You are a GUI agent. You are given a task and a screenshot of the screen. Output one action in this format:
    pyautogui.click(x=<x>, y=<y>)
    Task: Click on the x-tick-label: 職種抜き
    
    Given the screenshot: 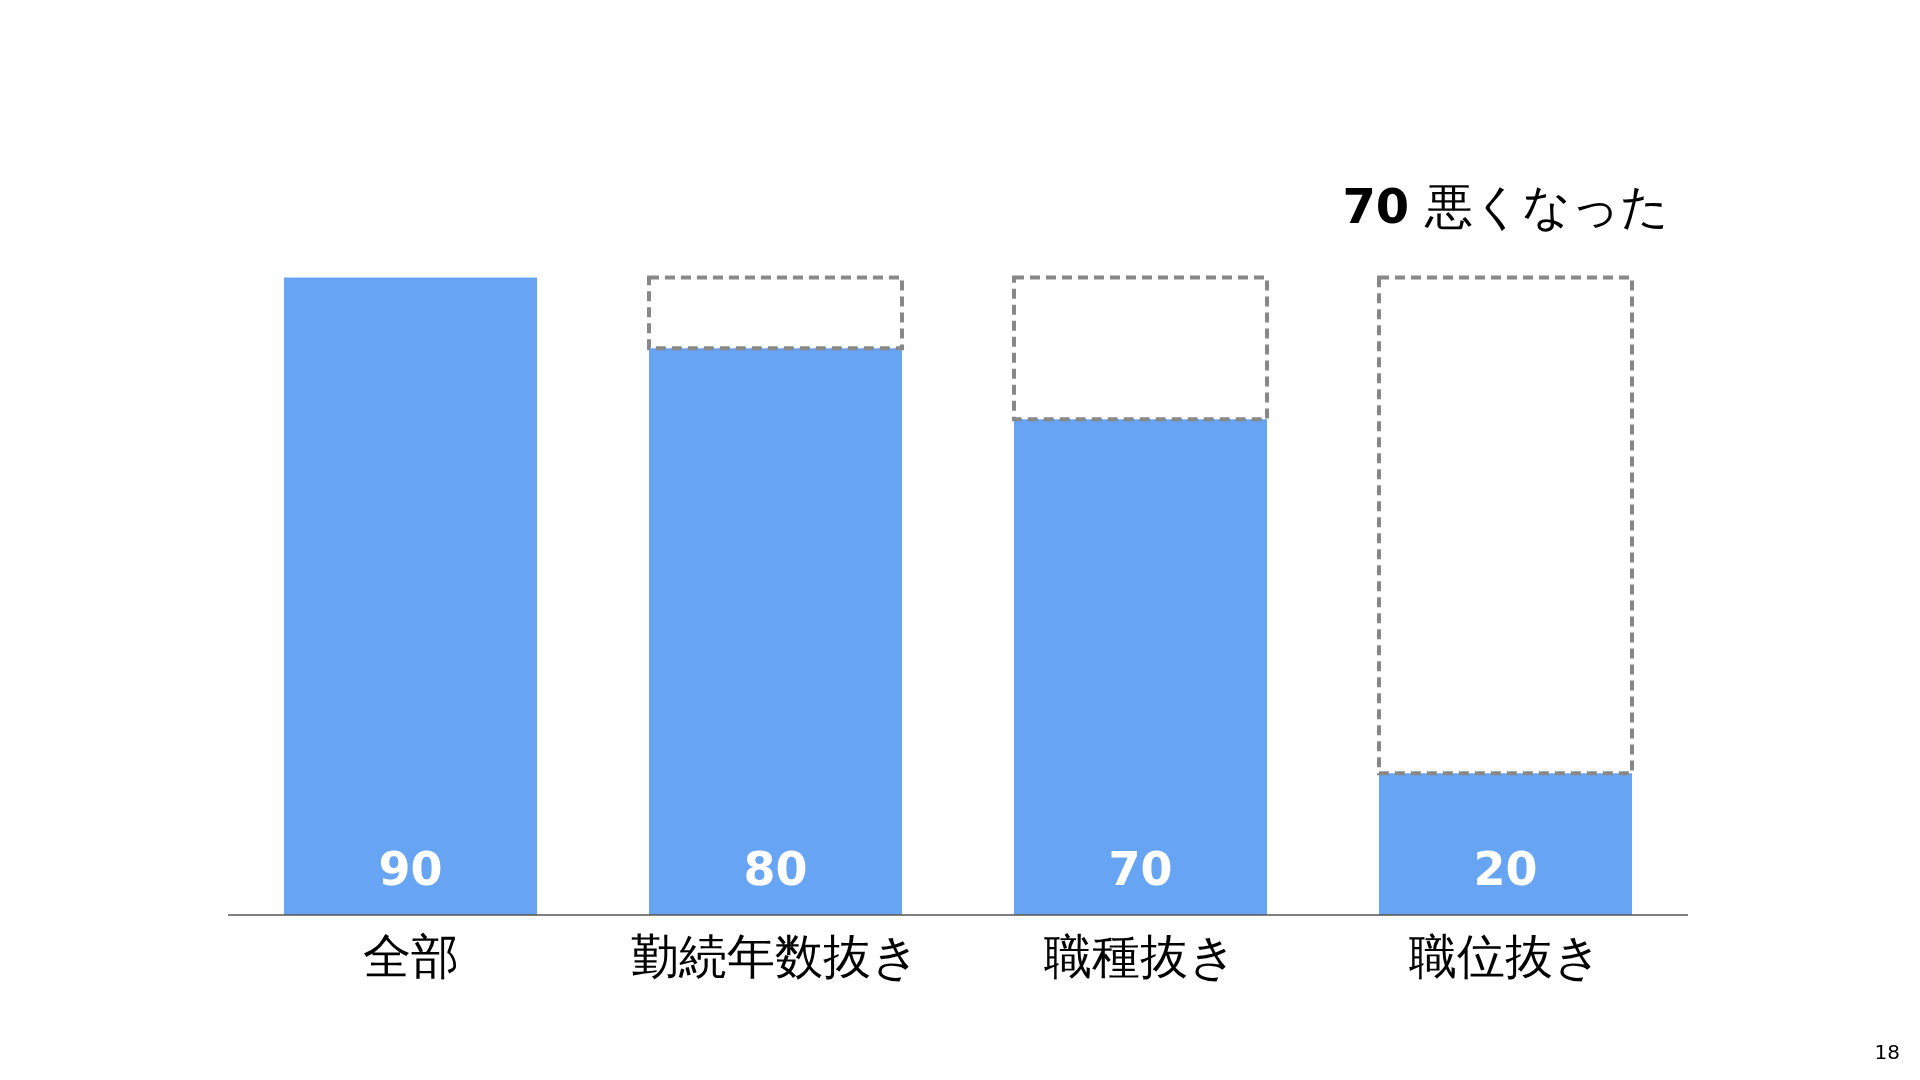 What is the action you would take?
    pyautogui.click(x=1140, y=956)
    